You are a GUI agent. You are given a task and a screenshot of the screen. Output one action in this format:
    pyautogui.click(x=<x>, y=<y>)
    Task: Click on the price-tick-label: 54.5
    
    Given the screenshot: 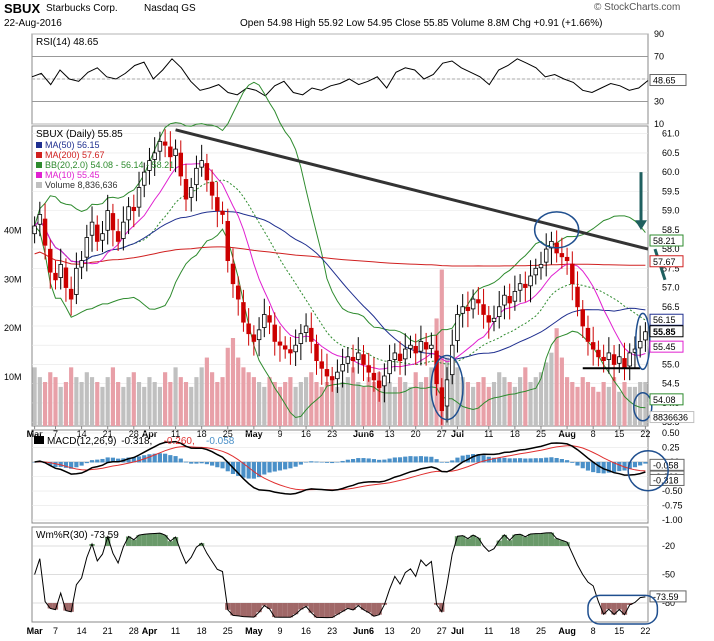 What is the action you would take?
    pyautogui.click(x=671, y=384)
    